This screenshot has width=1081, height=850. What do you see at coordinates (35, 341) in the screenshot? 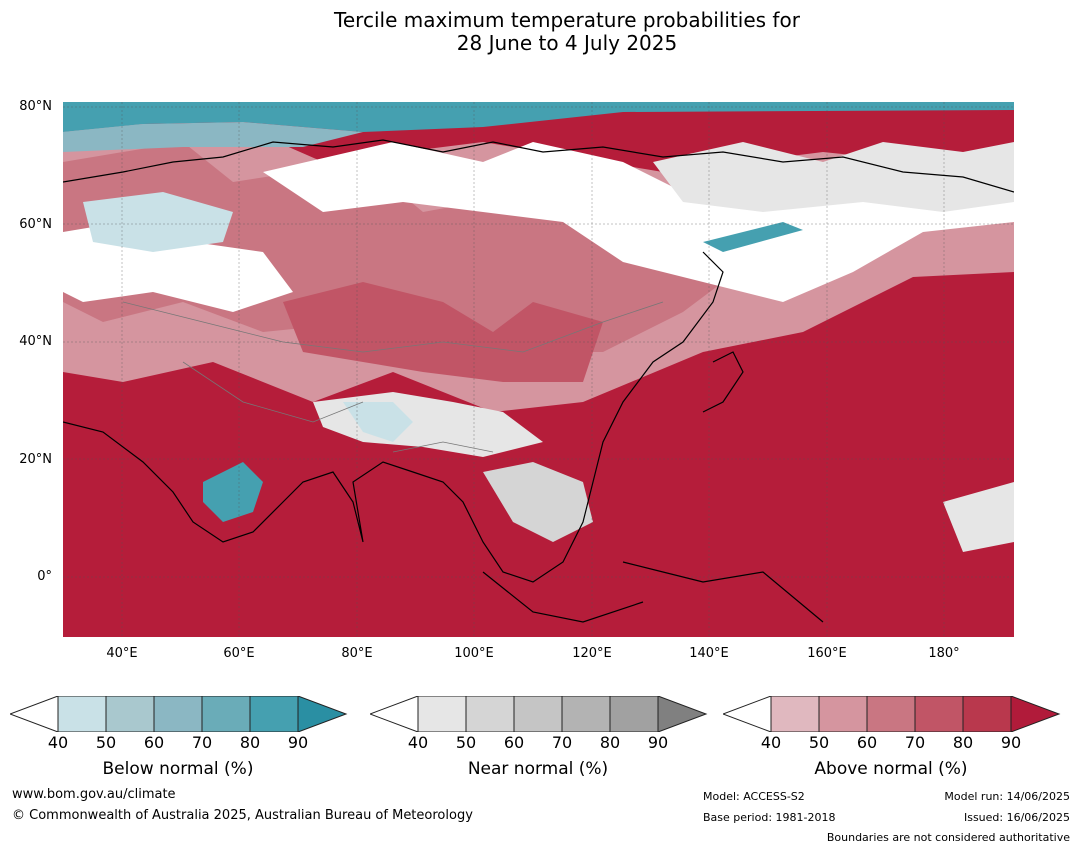
I see `lat-label-40n: 40°N` at bounding box center [35, 341].